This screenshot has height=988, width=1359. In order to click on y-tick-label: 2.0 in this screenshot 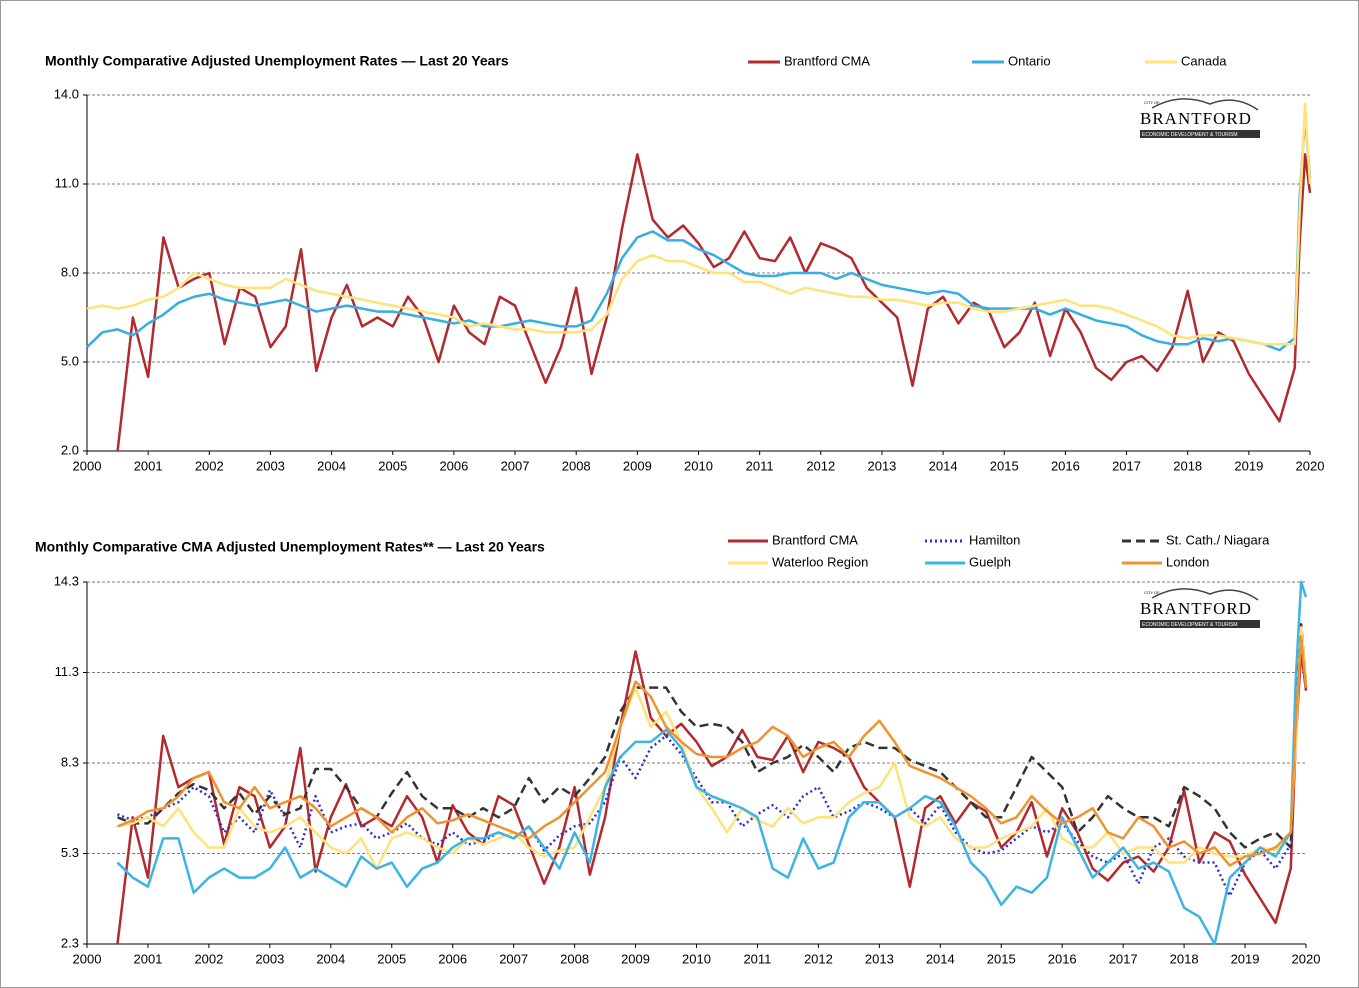, I will do `click(70, 449)`.